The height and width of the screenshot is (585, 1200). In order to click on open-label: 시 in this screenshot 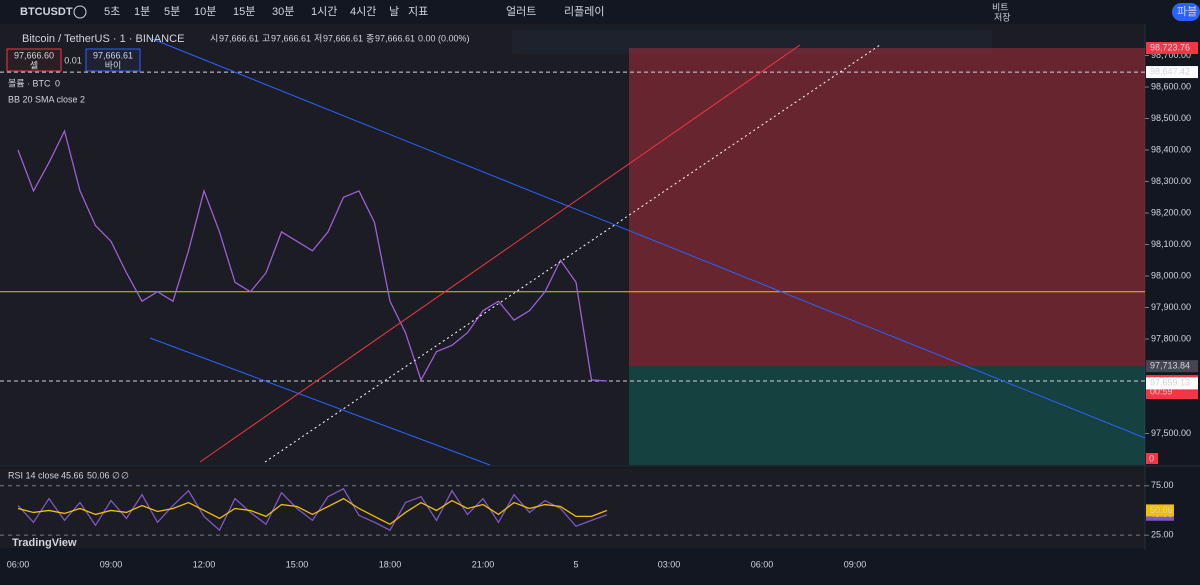, I will do `click(214, 38)`.